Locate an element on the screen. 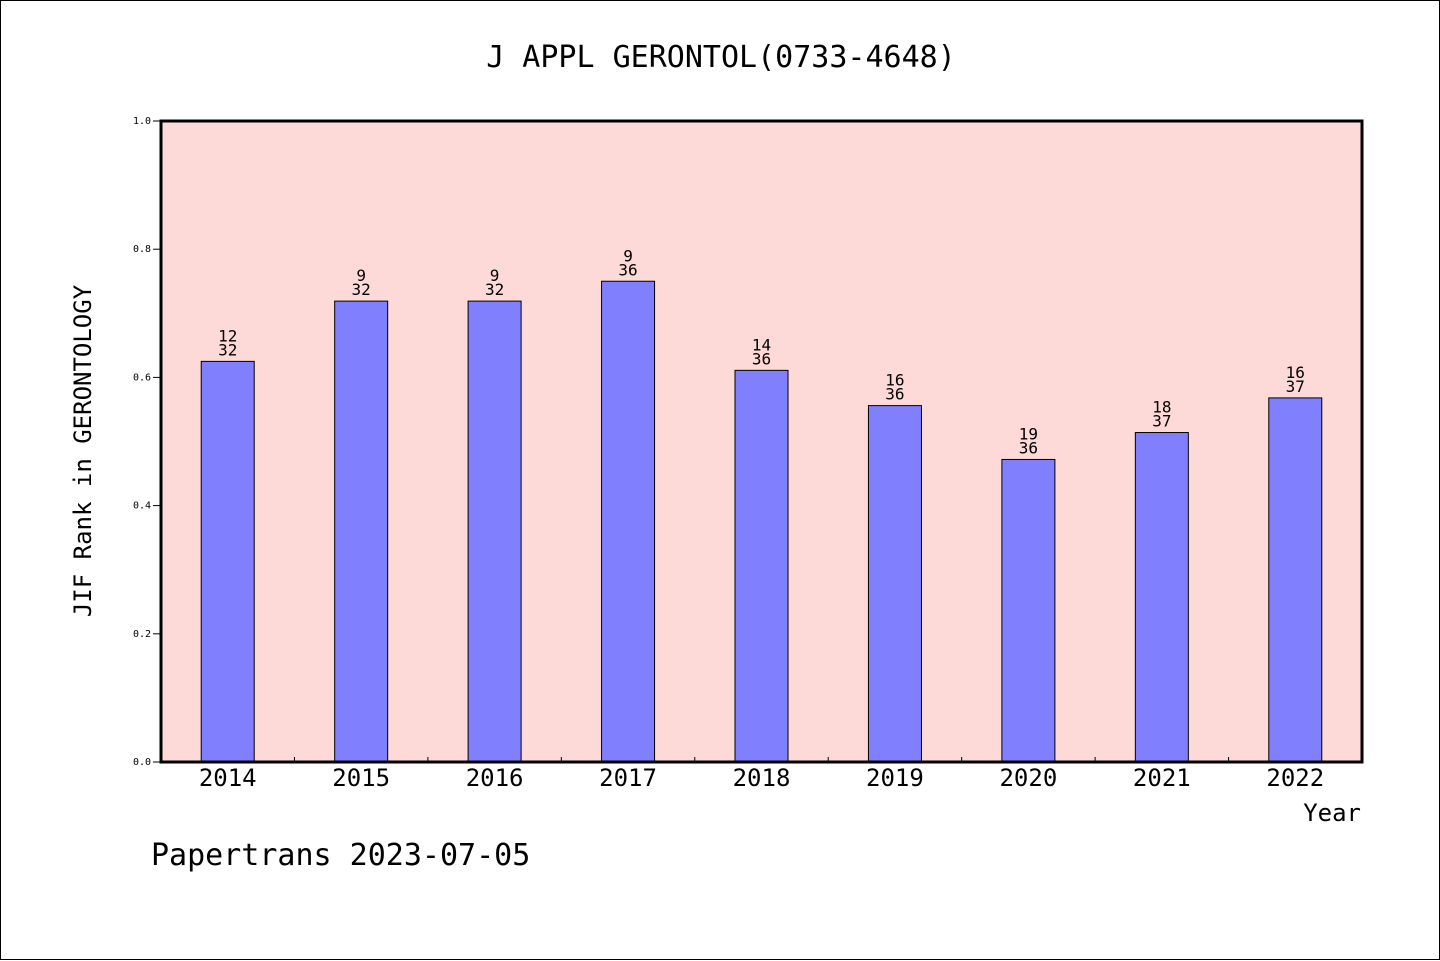 The width and height of the screenshot is (1440, 961). bar-rank-label: 14 is located at coordinates (761, 344).